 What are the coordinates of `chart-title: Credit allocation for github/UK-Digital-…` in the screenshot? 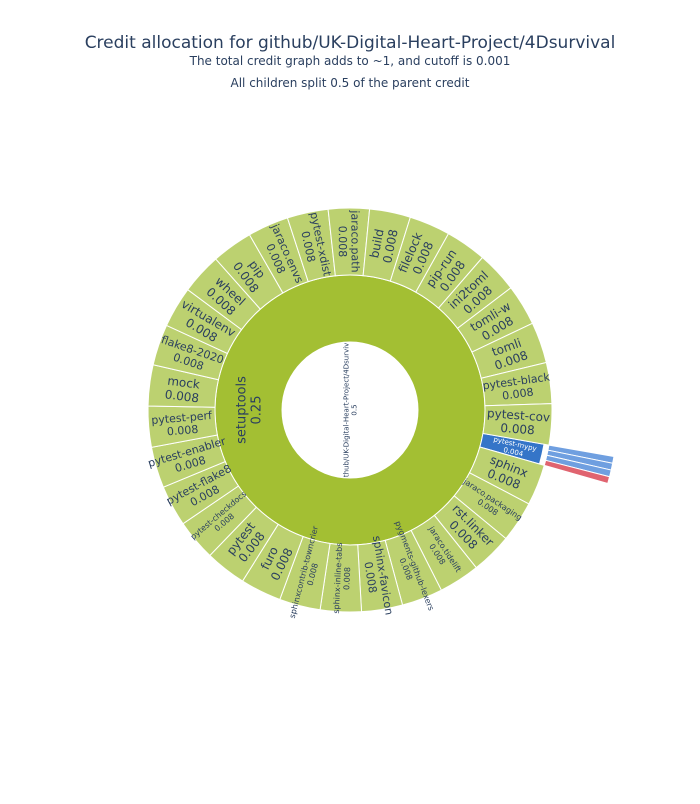 It's located at (350, 43).